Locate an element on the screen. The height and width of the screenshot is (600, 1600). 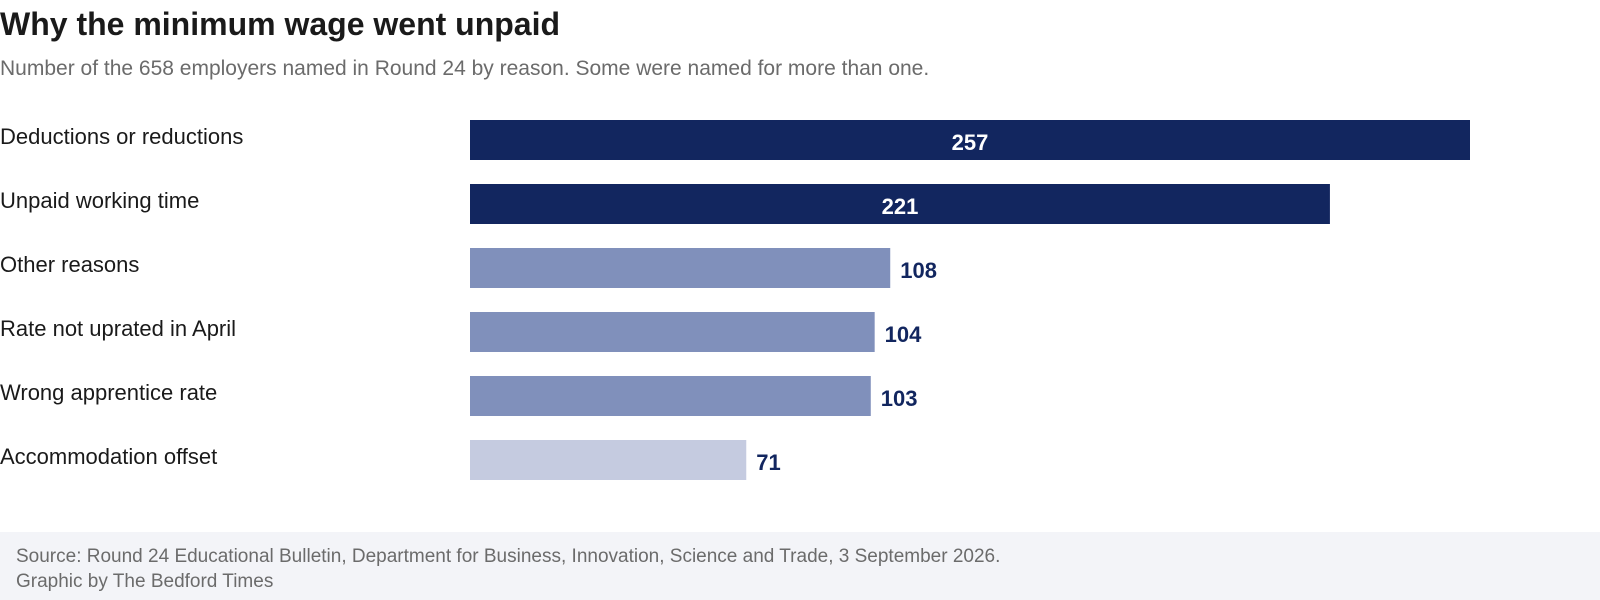
value-label: 257 is located at coordinates (970, 142).